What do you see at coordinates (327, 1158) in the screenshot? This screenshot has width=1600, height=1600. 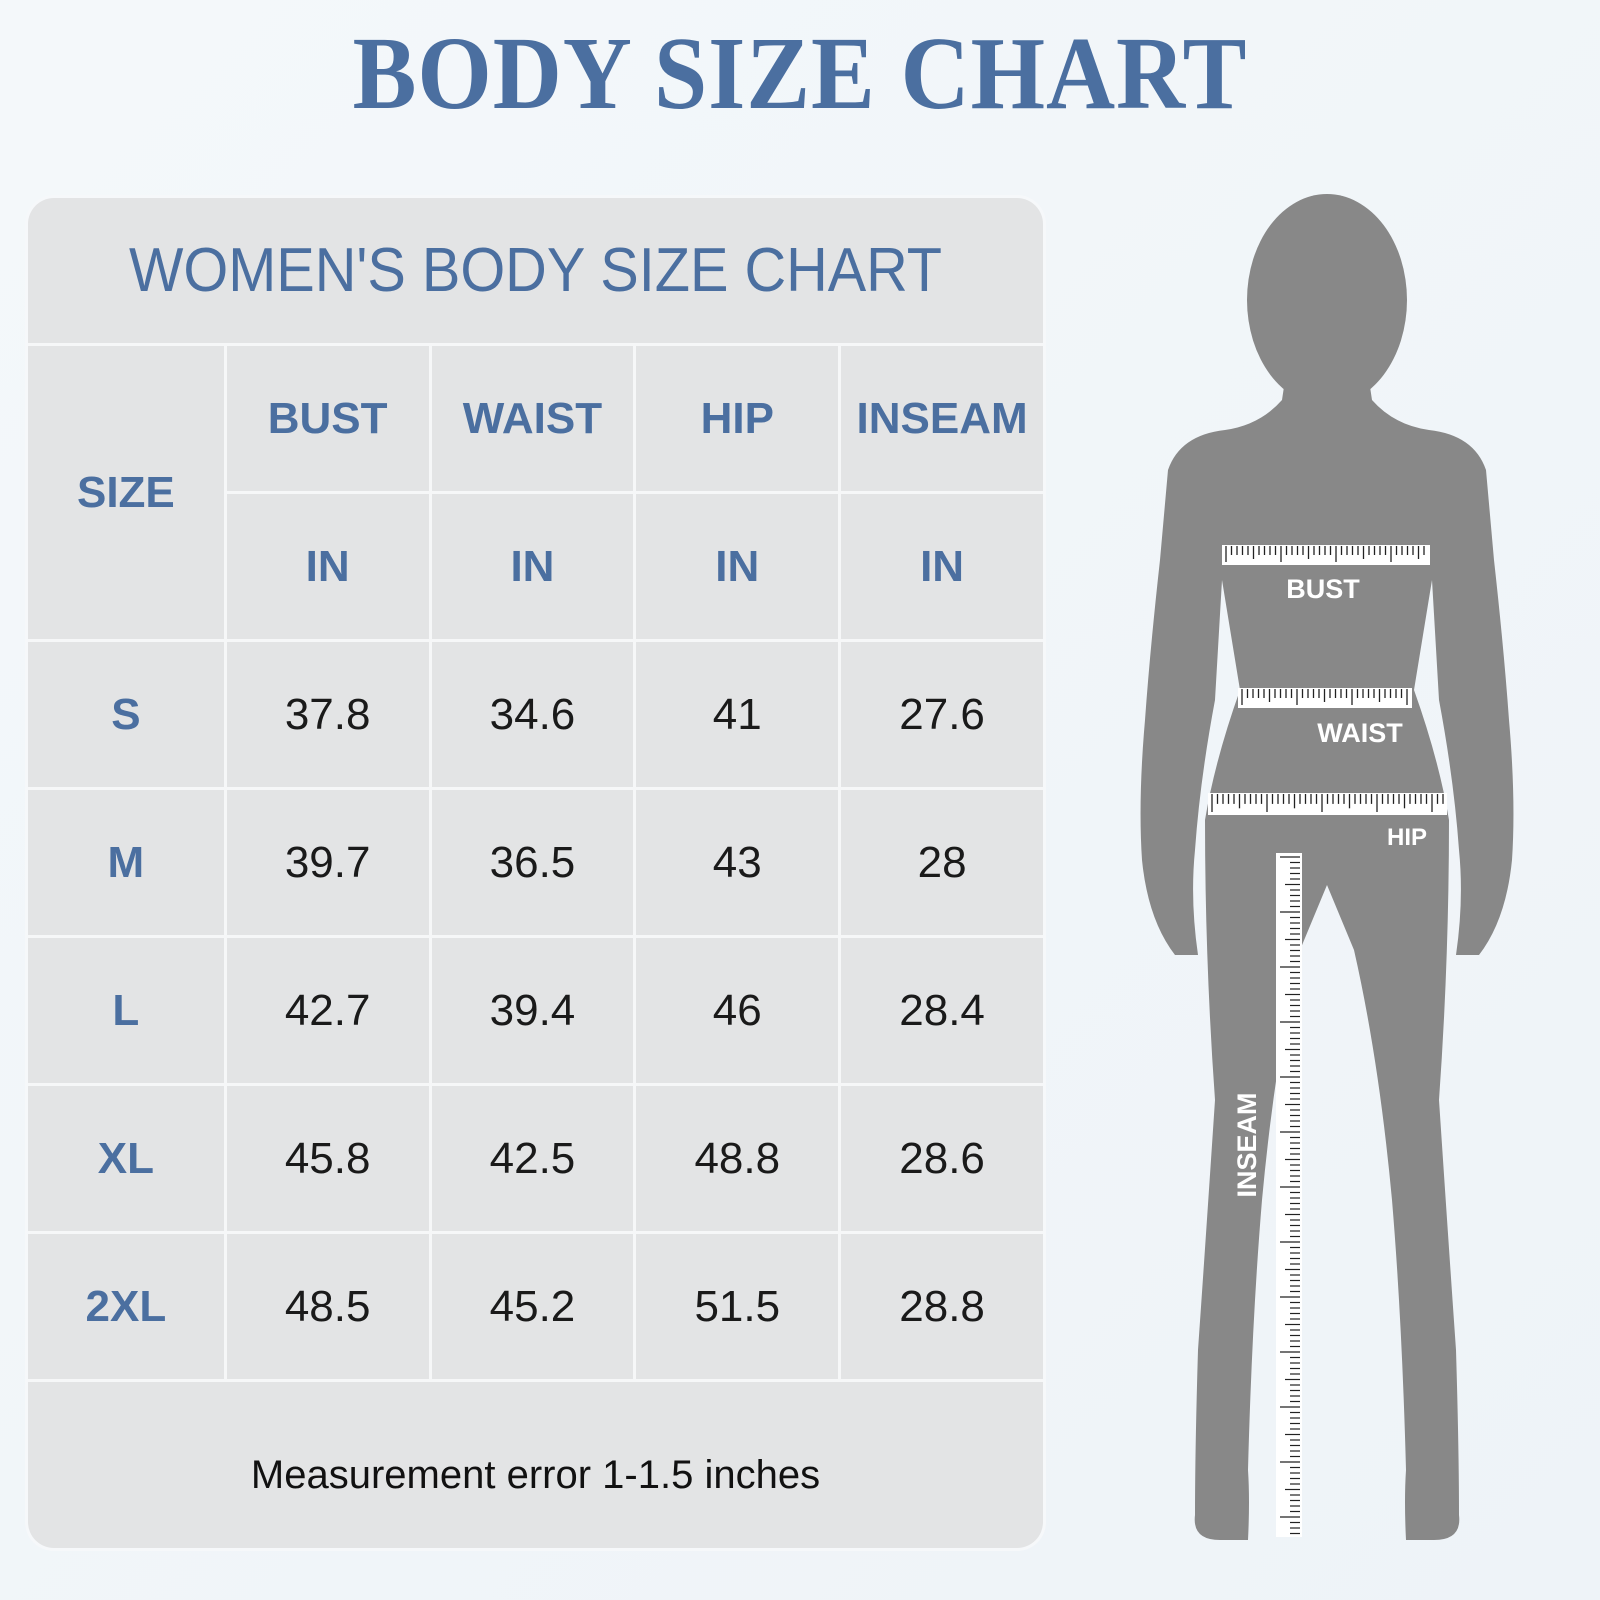 I see `bust-value: 45.8` at bounding box center [327, 1158].